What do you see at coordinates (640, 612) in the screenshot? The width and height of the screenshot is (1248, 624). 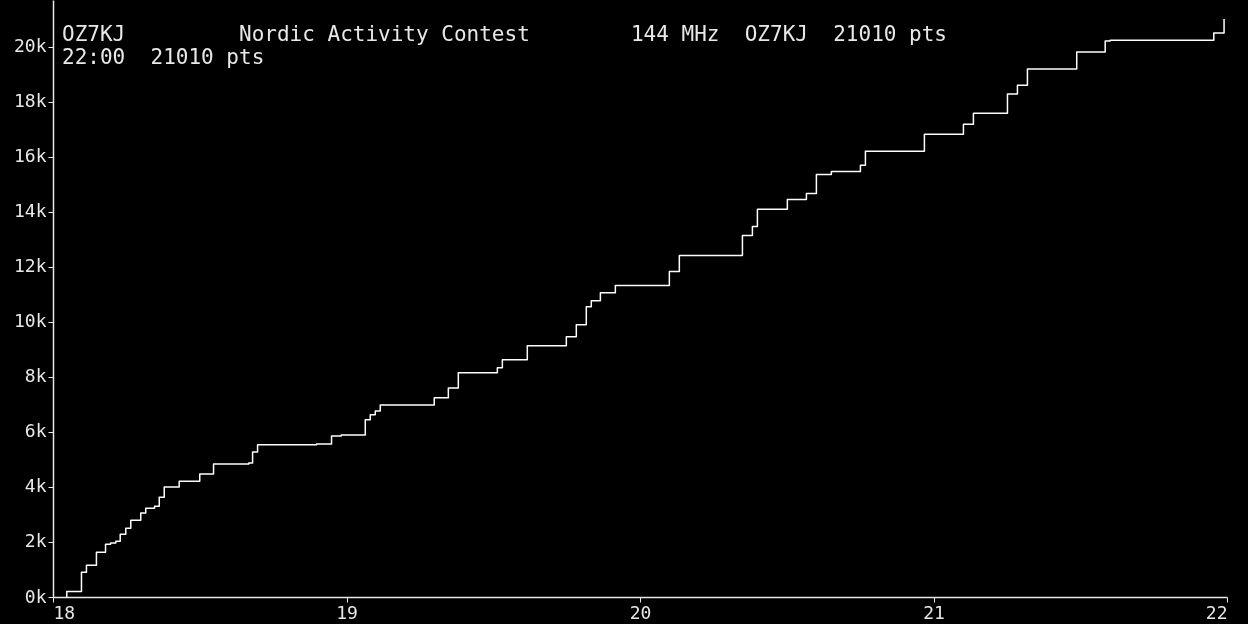 I see `x-tick-label: 20` at bounding box center [640, 612].